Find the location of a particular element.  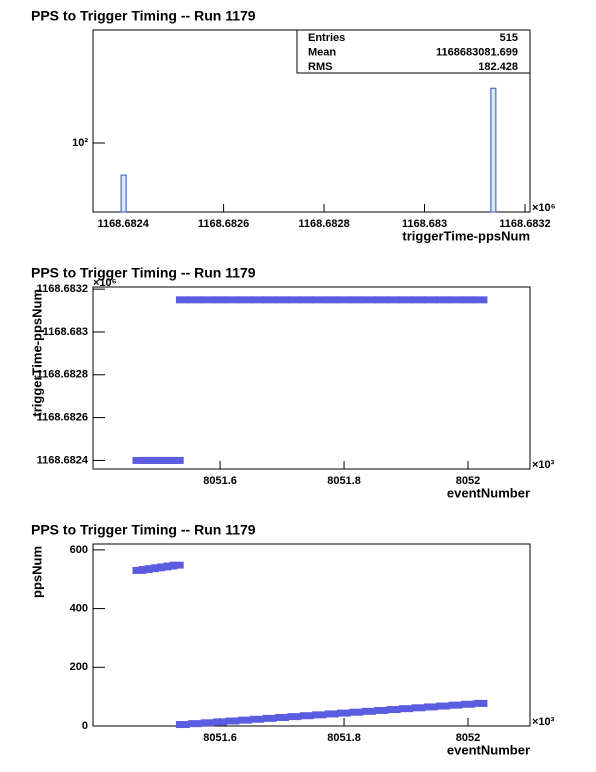

x-tick-label: 1168.6824 is located at coordinates (123, 224).